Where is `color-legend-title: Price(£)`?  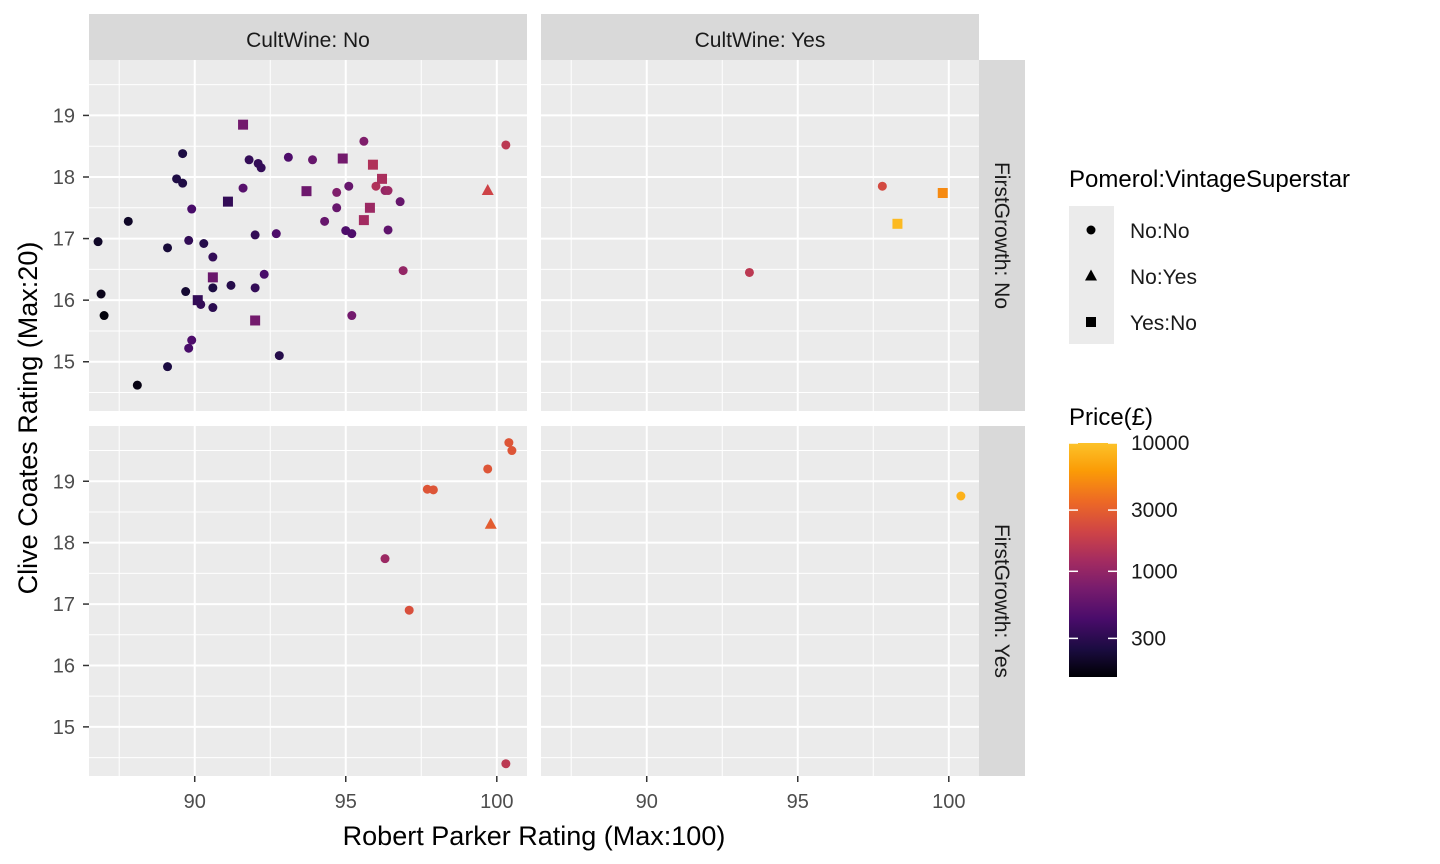
color-legend-title: Price(£) is located at coordinates (1111, 417).